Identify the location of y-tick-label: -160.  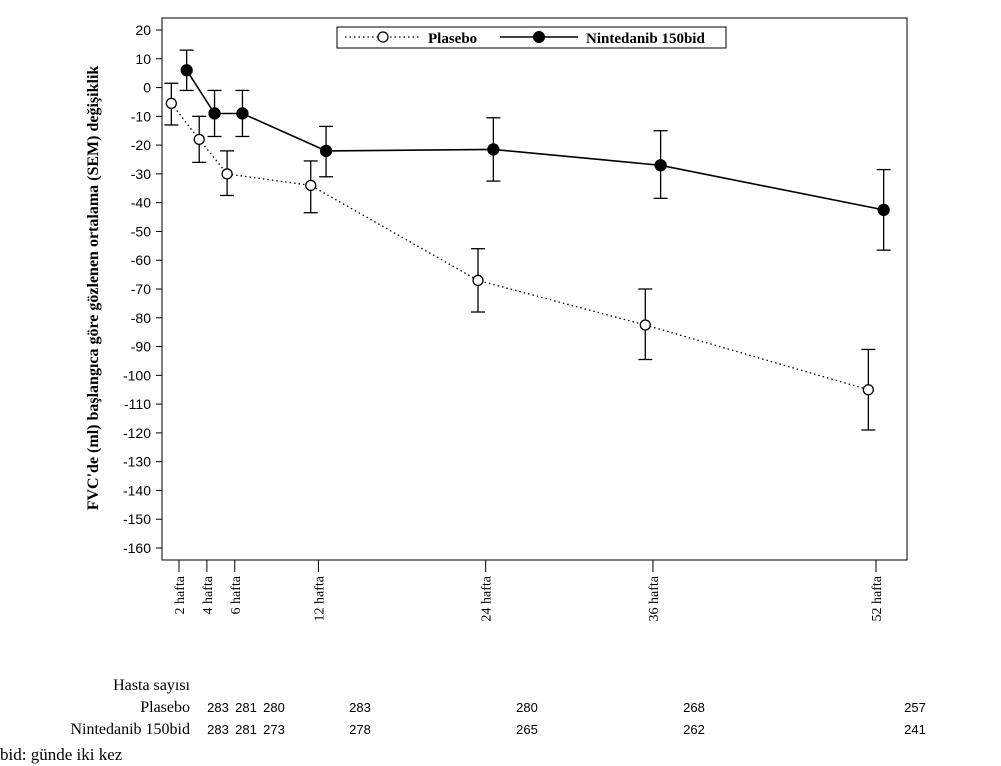
(137, 548).